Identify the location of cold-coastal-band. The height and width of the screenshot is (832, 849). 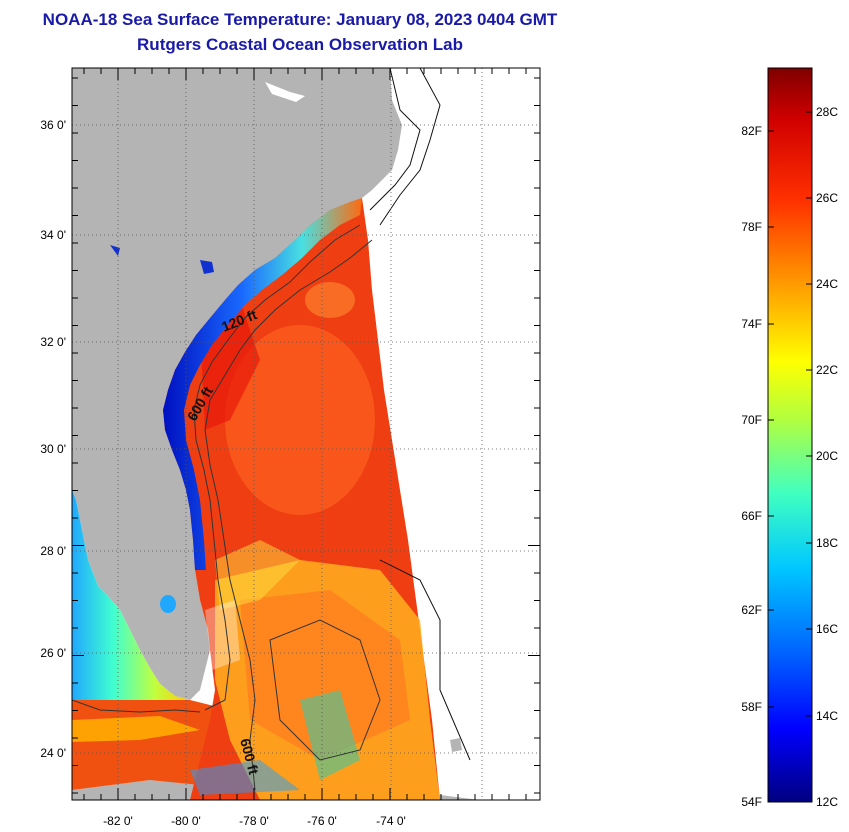
(262, 384).